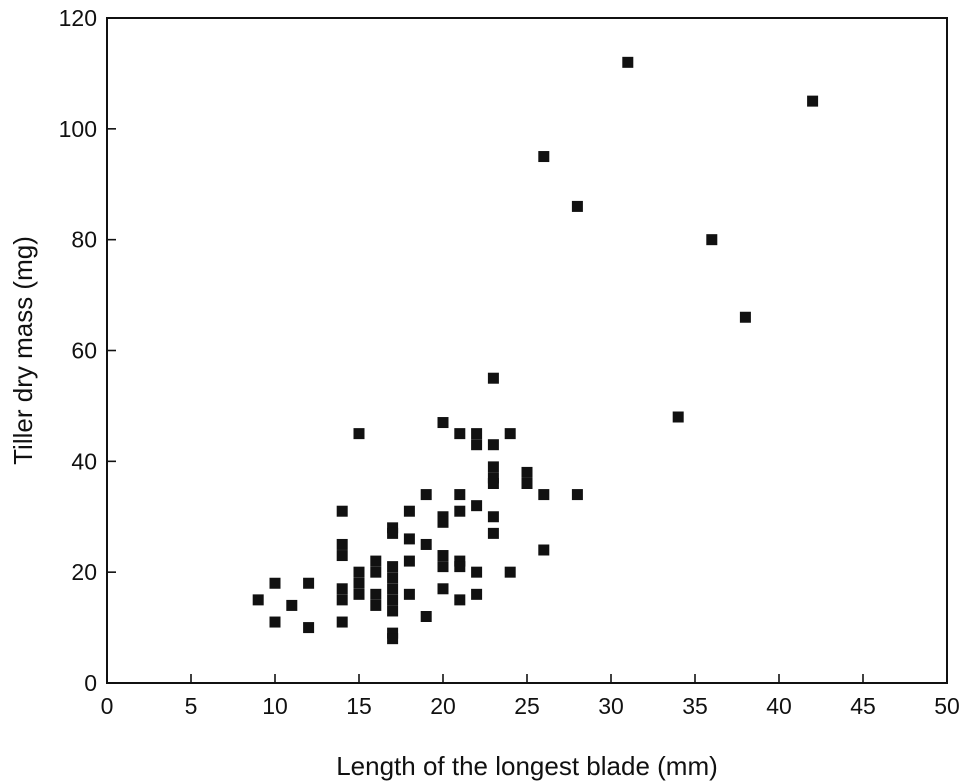 The width and height of the screenshot is (976, 783). I want to click on y-tick-label: 80, so click(84, 240).